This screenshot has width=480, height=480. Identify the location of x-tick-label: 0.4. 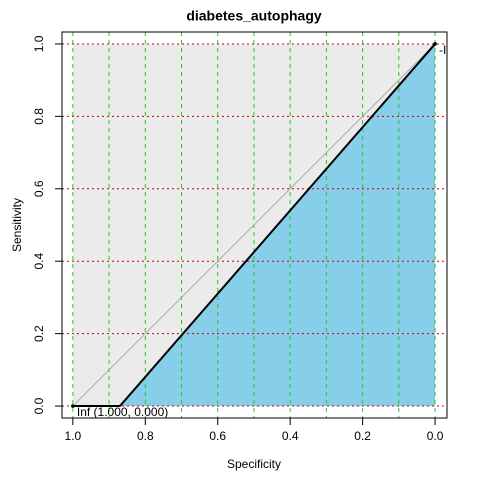
(290, 436).